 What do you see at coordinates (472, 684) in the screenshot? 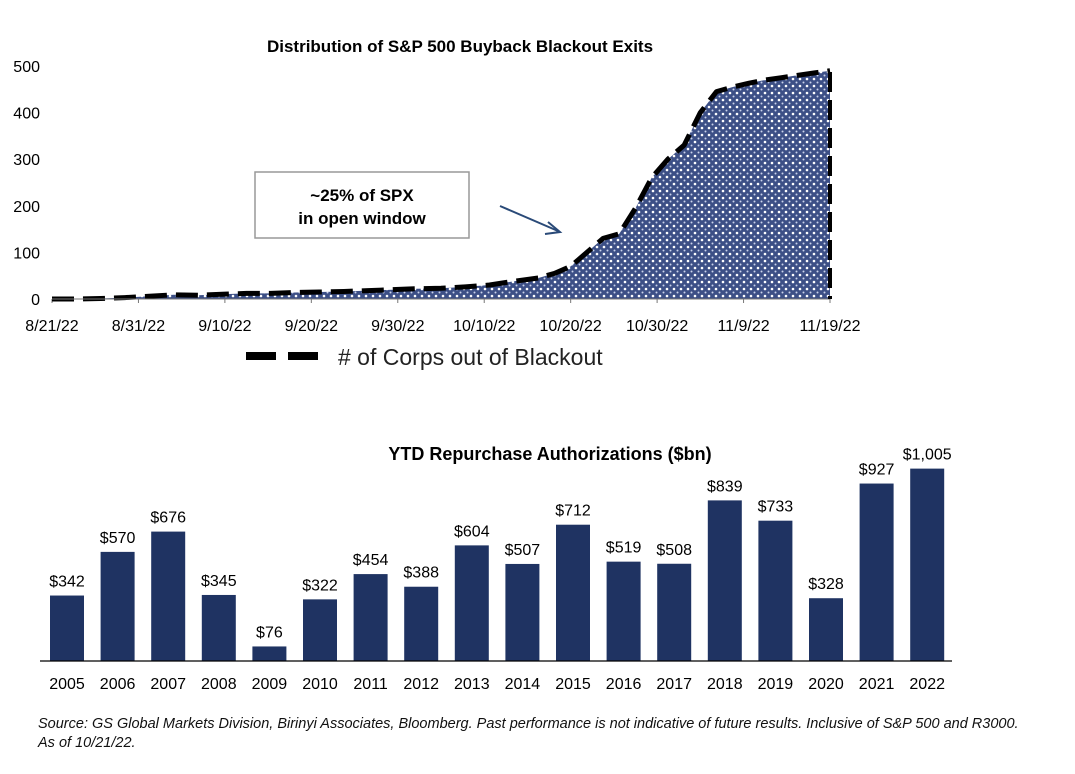
I see `x-category-label: 2013` at bounding box center [472, 684].